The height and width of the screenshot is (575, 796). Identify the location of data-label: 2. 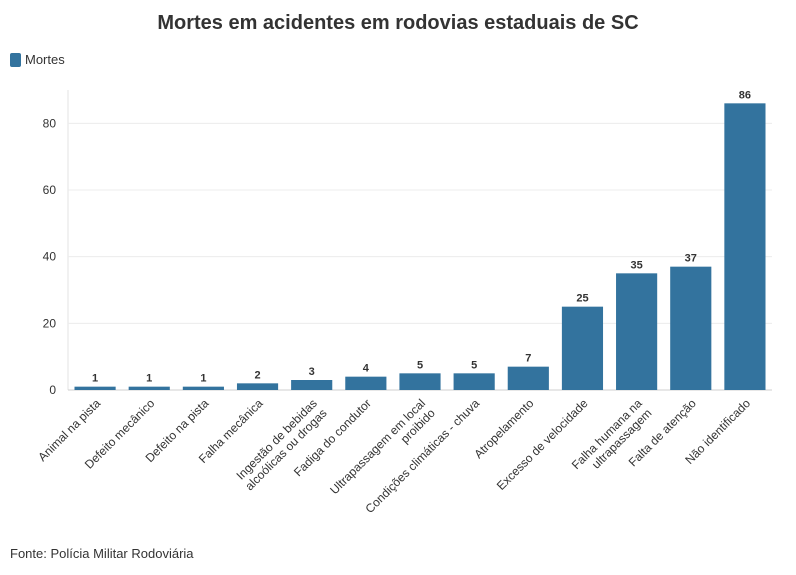
(257, 375).